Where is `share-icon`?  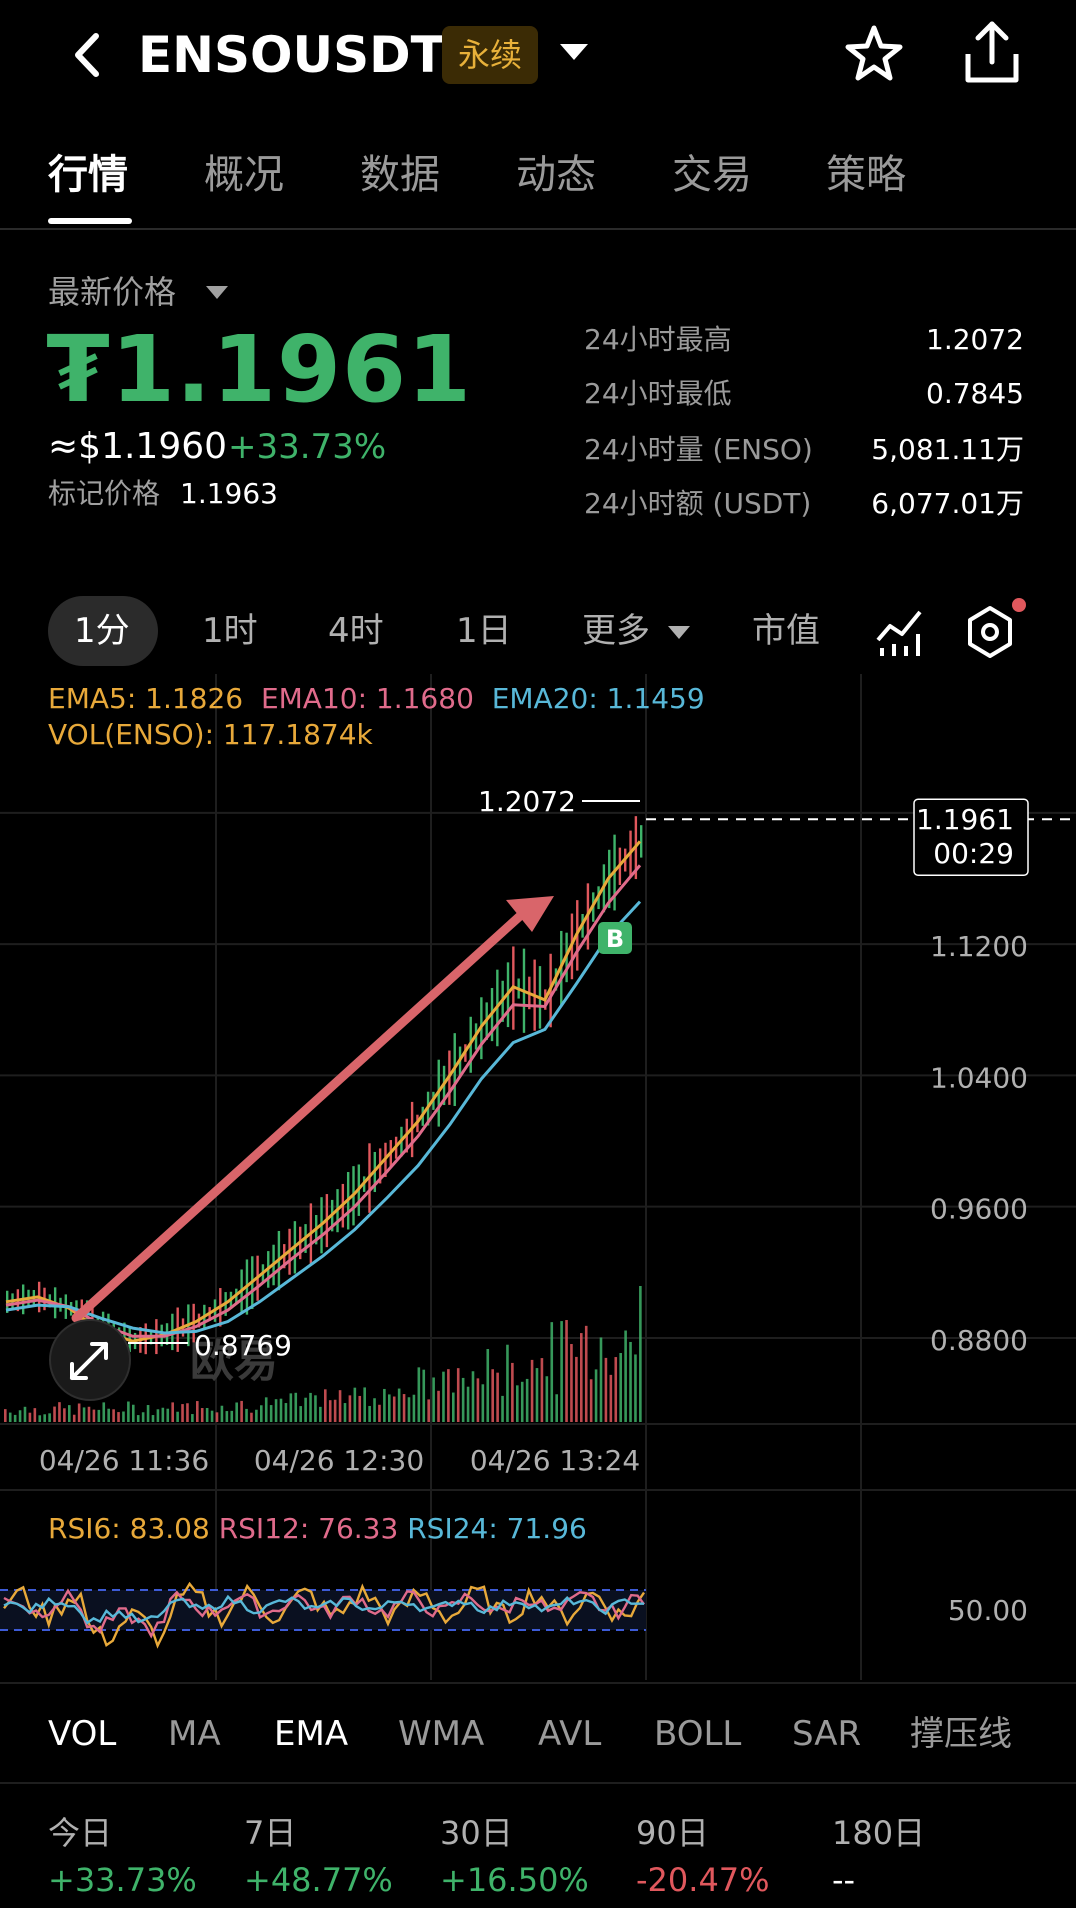
share-icon is located at coordinates (992, 53).